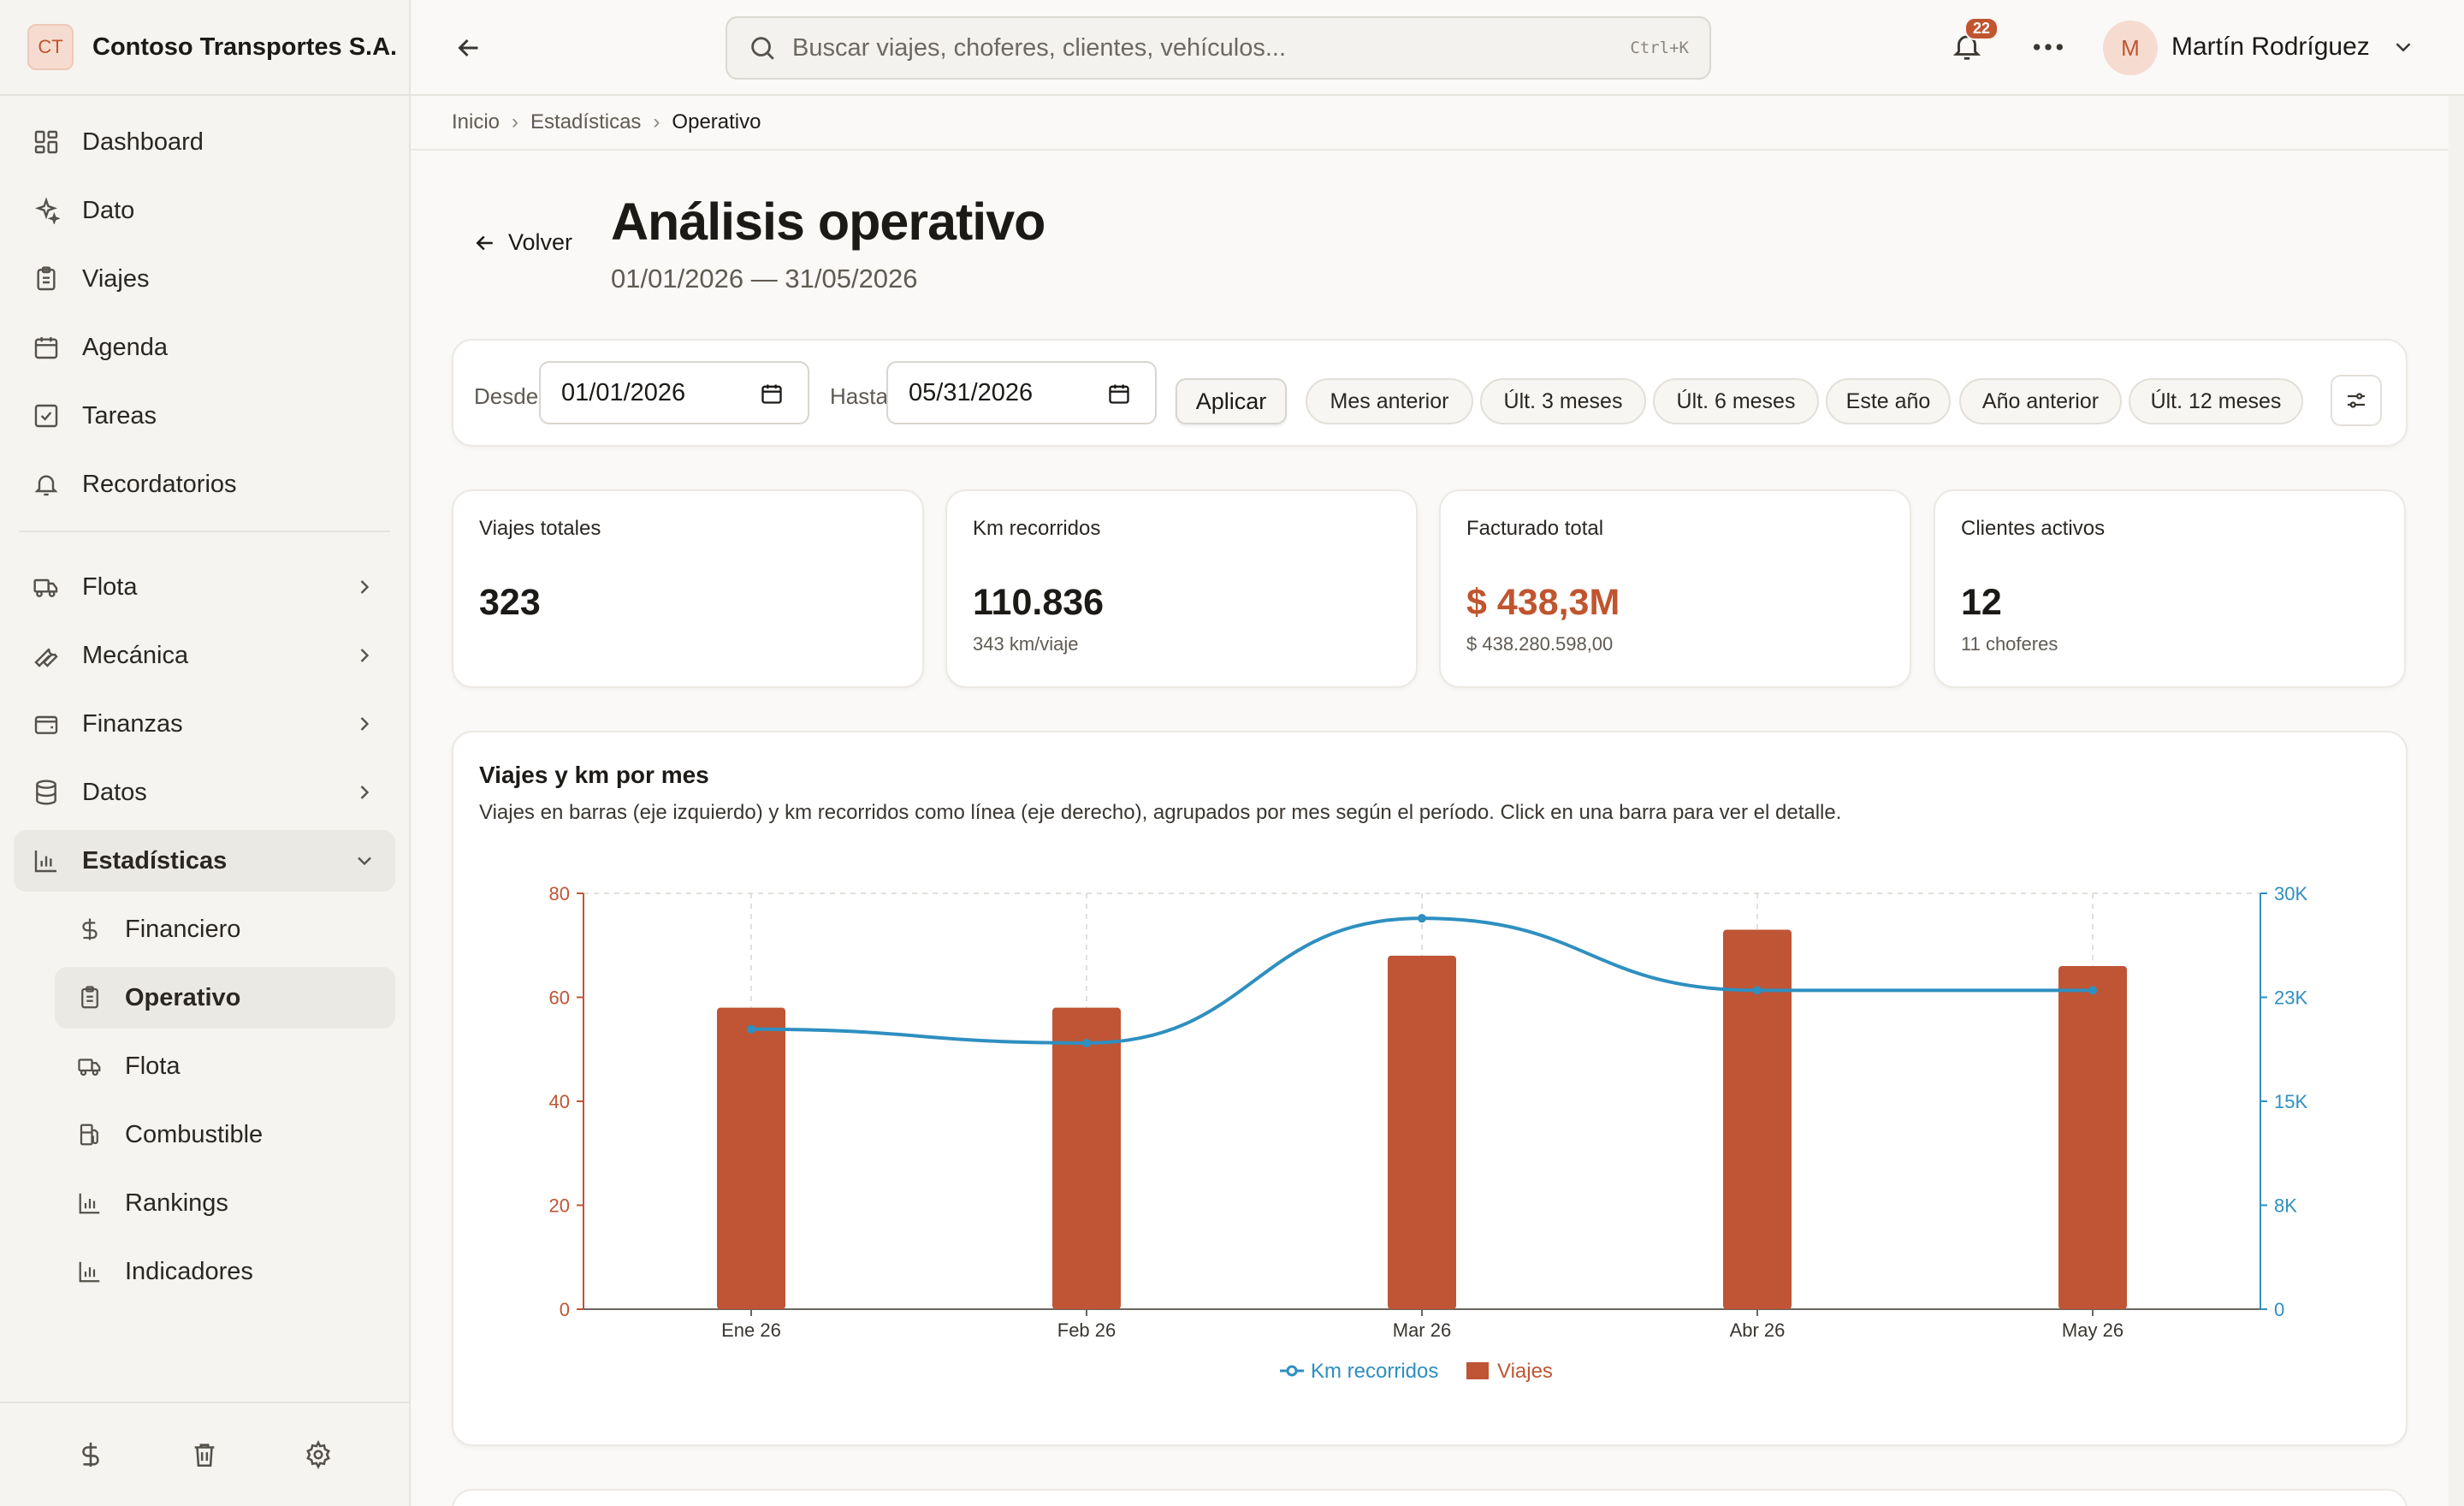 Image resolution: width=2464 pixels, height=1506 pixels. I want to click on from-date-input: 01/01/2026, so click(674, 393).